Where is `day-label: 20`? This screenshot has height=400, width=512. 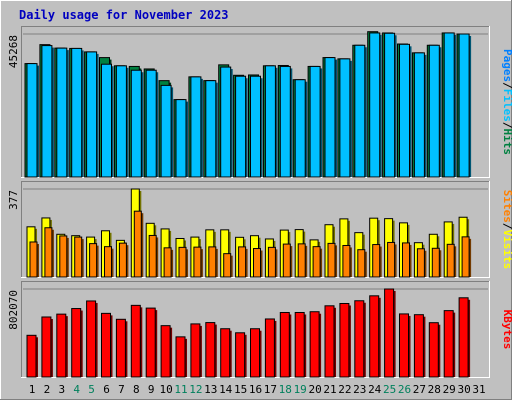 day-label: 20 is located at coordinates (314, 389).